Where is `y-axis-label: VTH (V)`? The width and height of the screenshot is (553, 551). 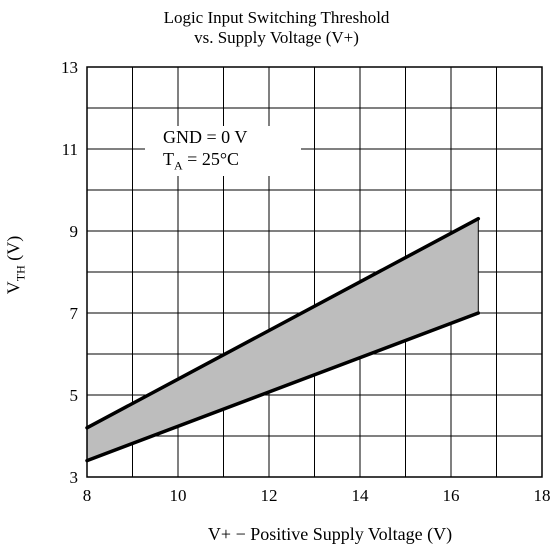 y-axis-label: VTH (V) is located at coordinates (16, 265).